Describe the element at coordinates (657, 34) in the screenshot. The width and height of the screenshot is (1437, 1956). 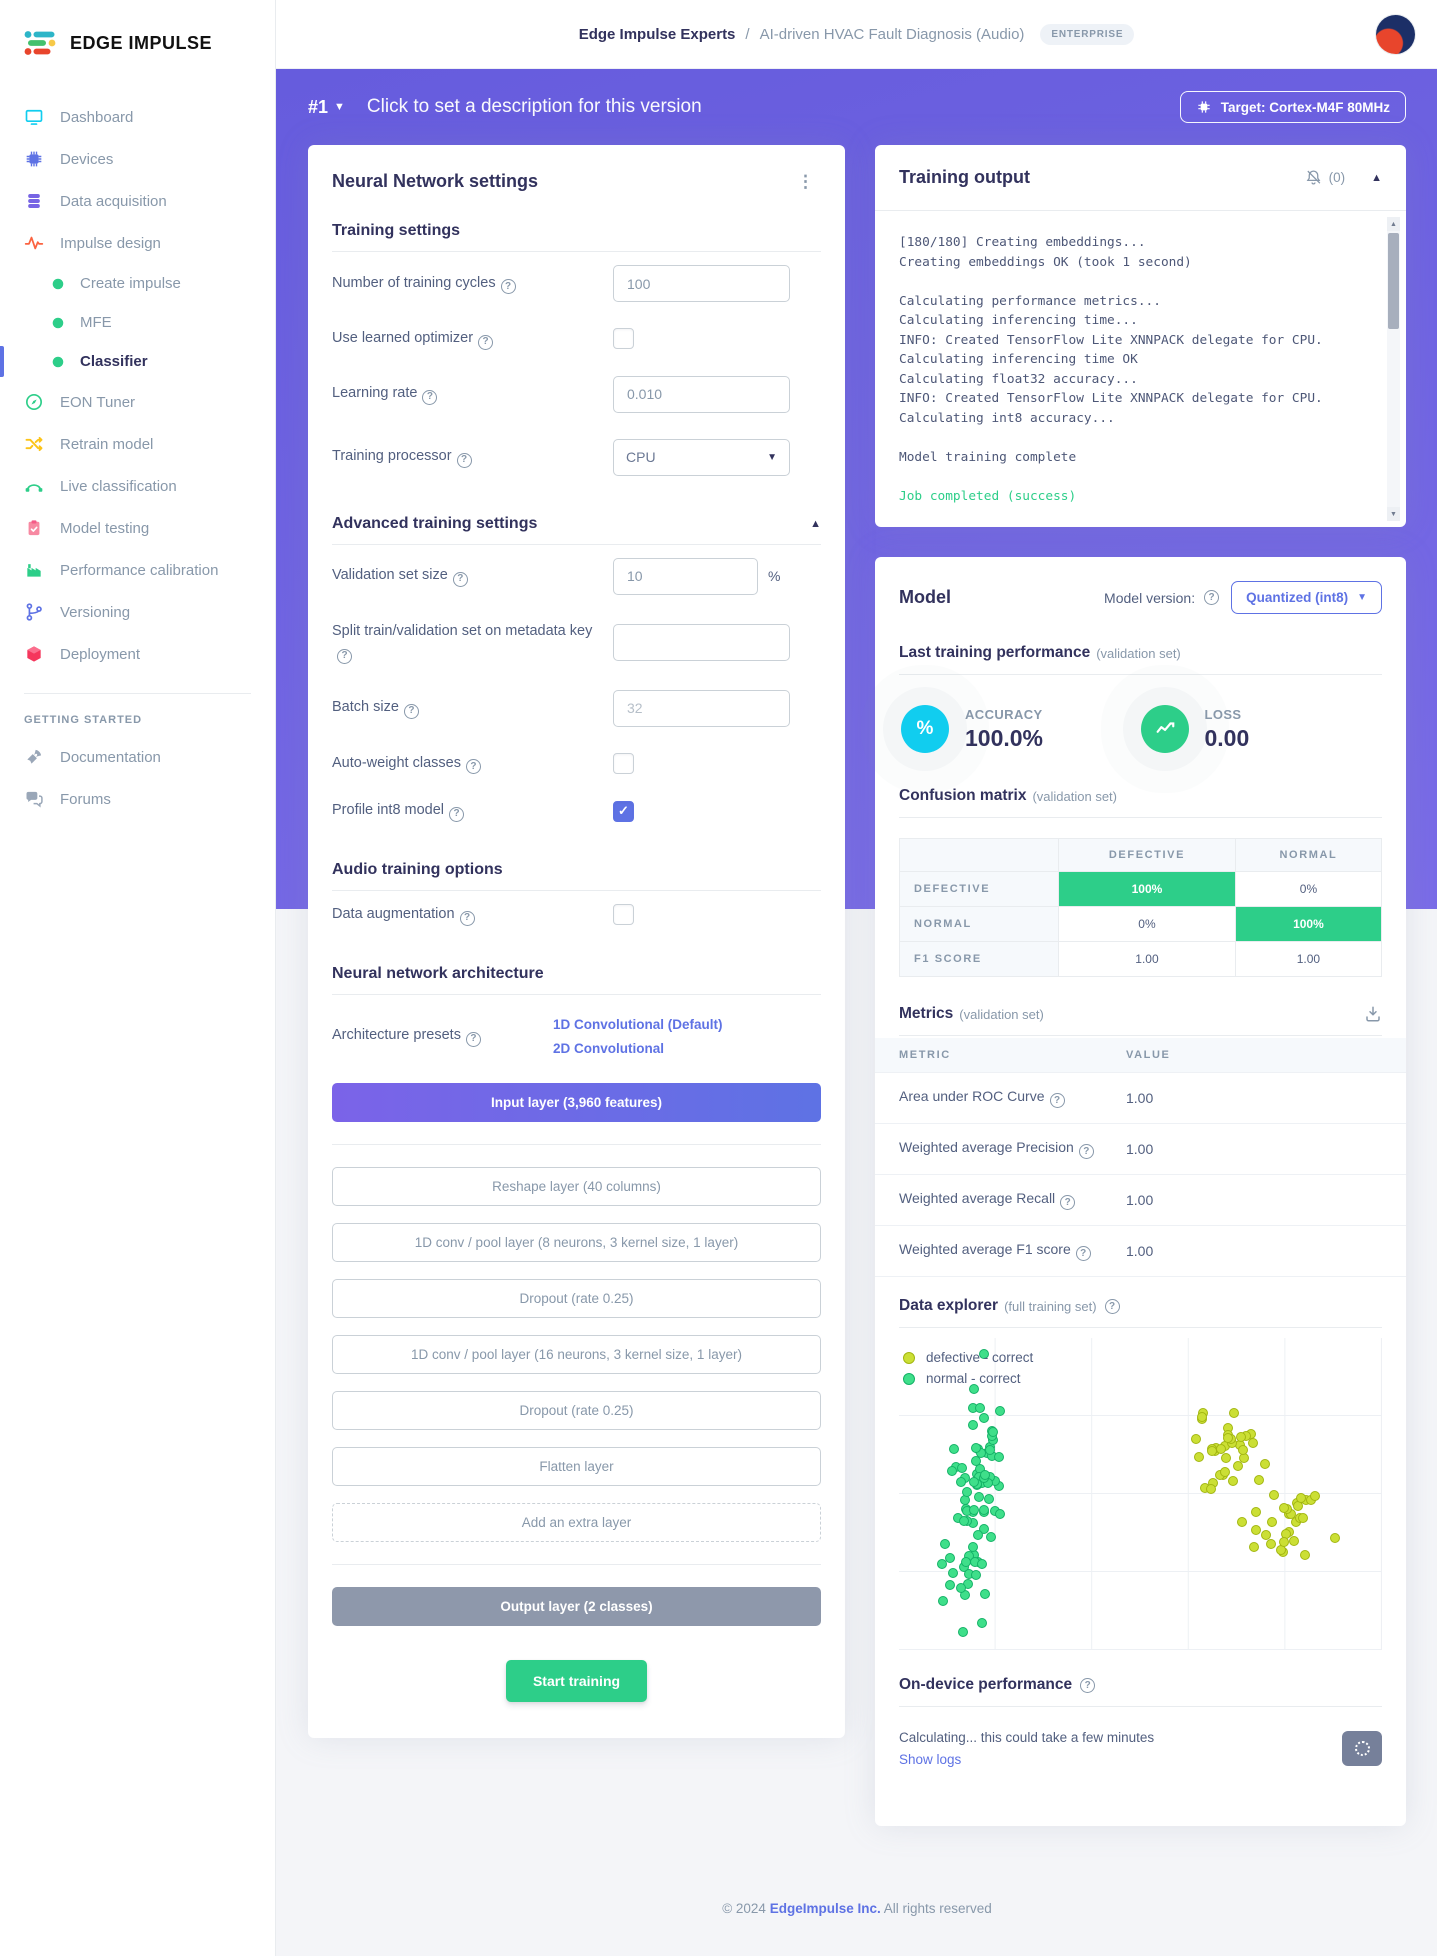
I see `breadcrumb-organization: Edge Impulse Experts` at that location.